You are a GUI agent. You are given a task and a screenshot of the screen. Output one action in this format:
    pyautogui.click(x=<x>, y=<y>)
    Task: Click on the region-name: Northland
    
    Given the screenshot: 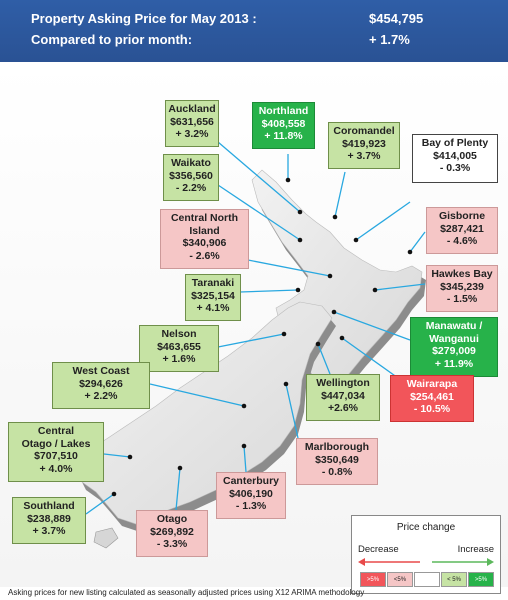 What is the action you would take?
    pyautogui.click(x=283, y=111)
    